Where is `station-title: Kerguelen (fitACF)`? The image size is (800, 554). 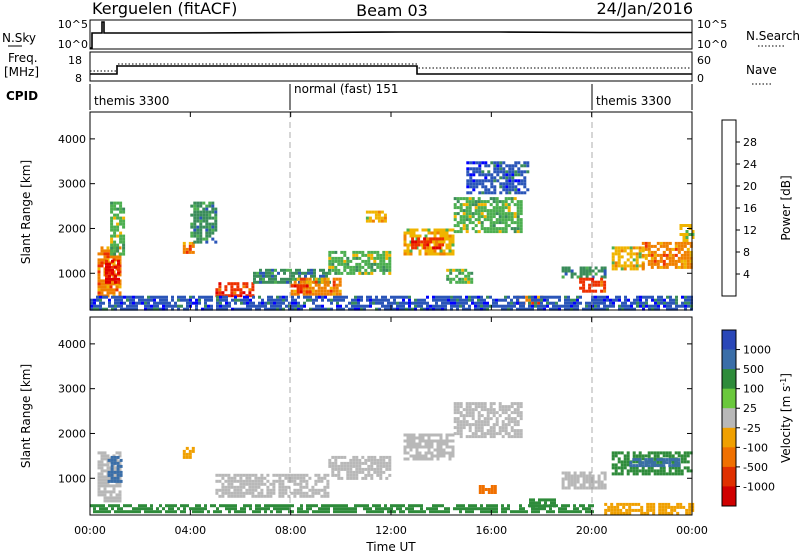 station-title: Kerguelen (fitACF) is located at coordinates (164, 9).